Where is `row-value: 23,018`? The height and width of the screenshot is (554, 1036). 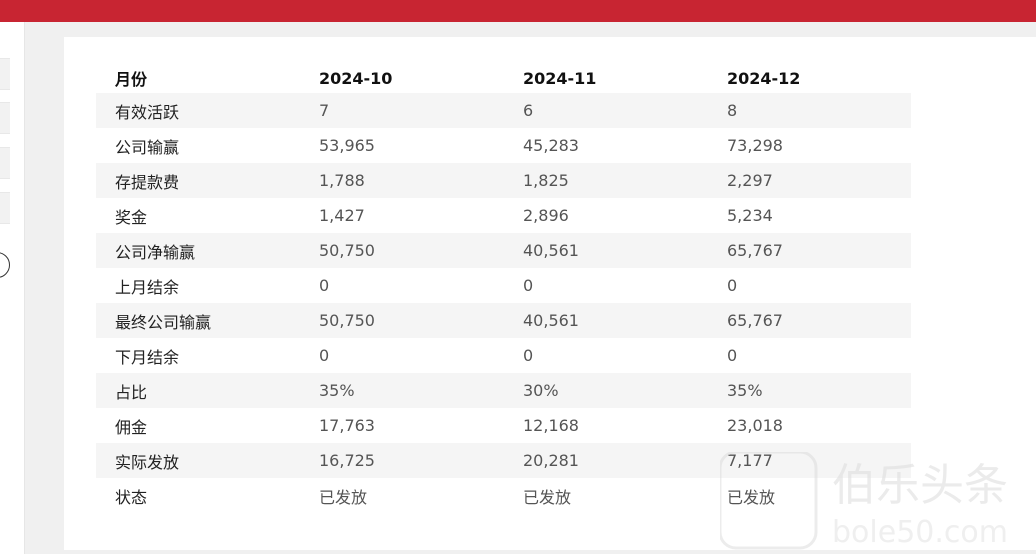 row-value: 23,018 is located at coordinates (755, 425).